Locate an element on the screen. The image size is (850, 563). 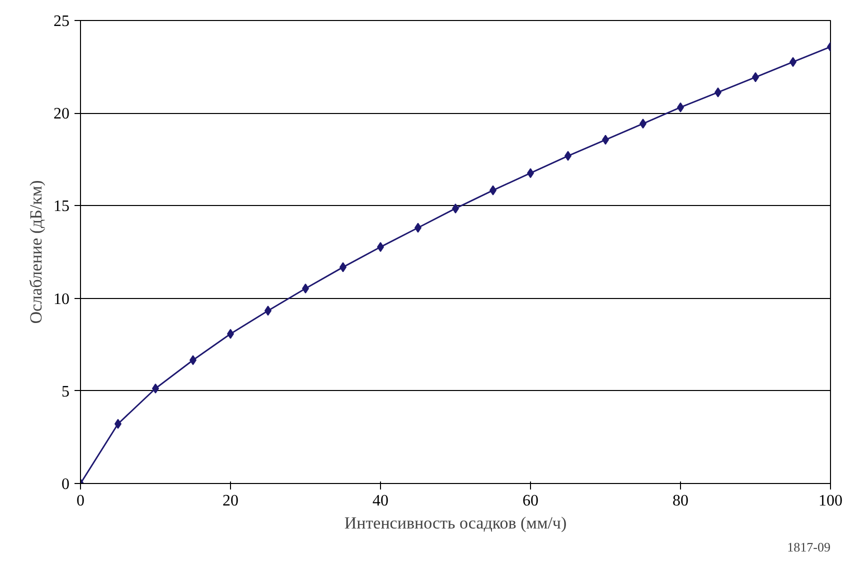
x-tick-label: 40 is located at coordinates (380, 501).